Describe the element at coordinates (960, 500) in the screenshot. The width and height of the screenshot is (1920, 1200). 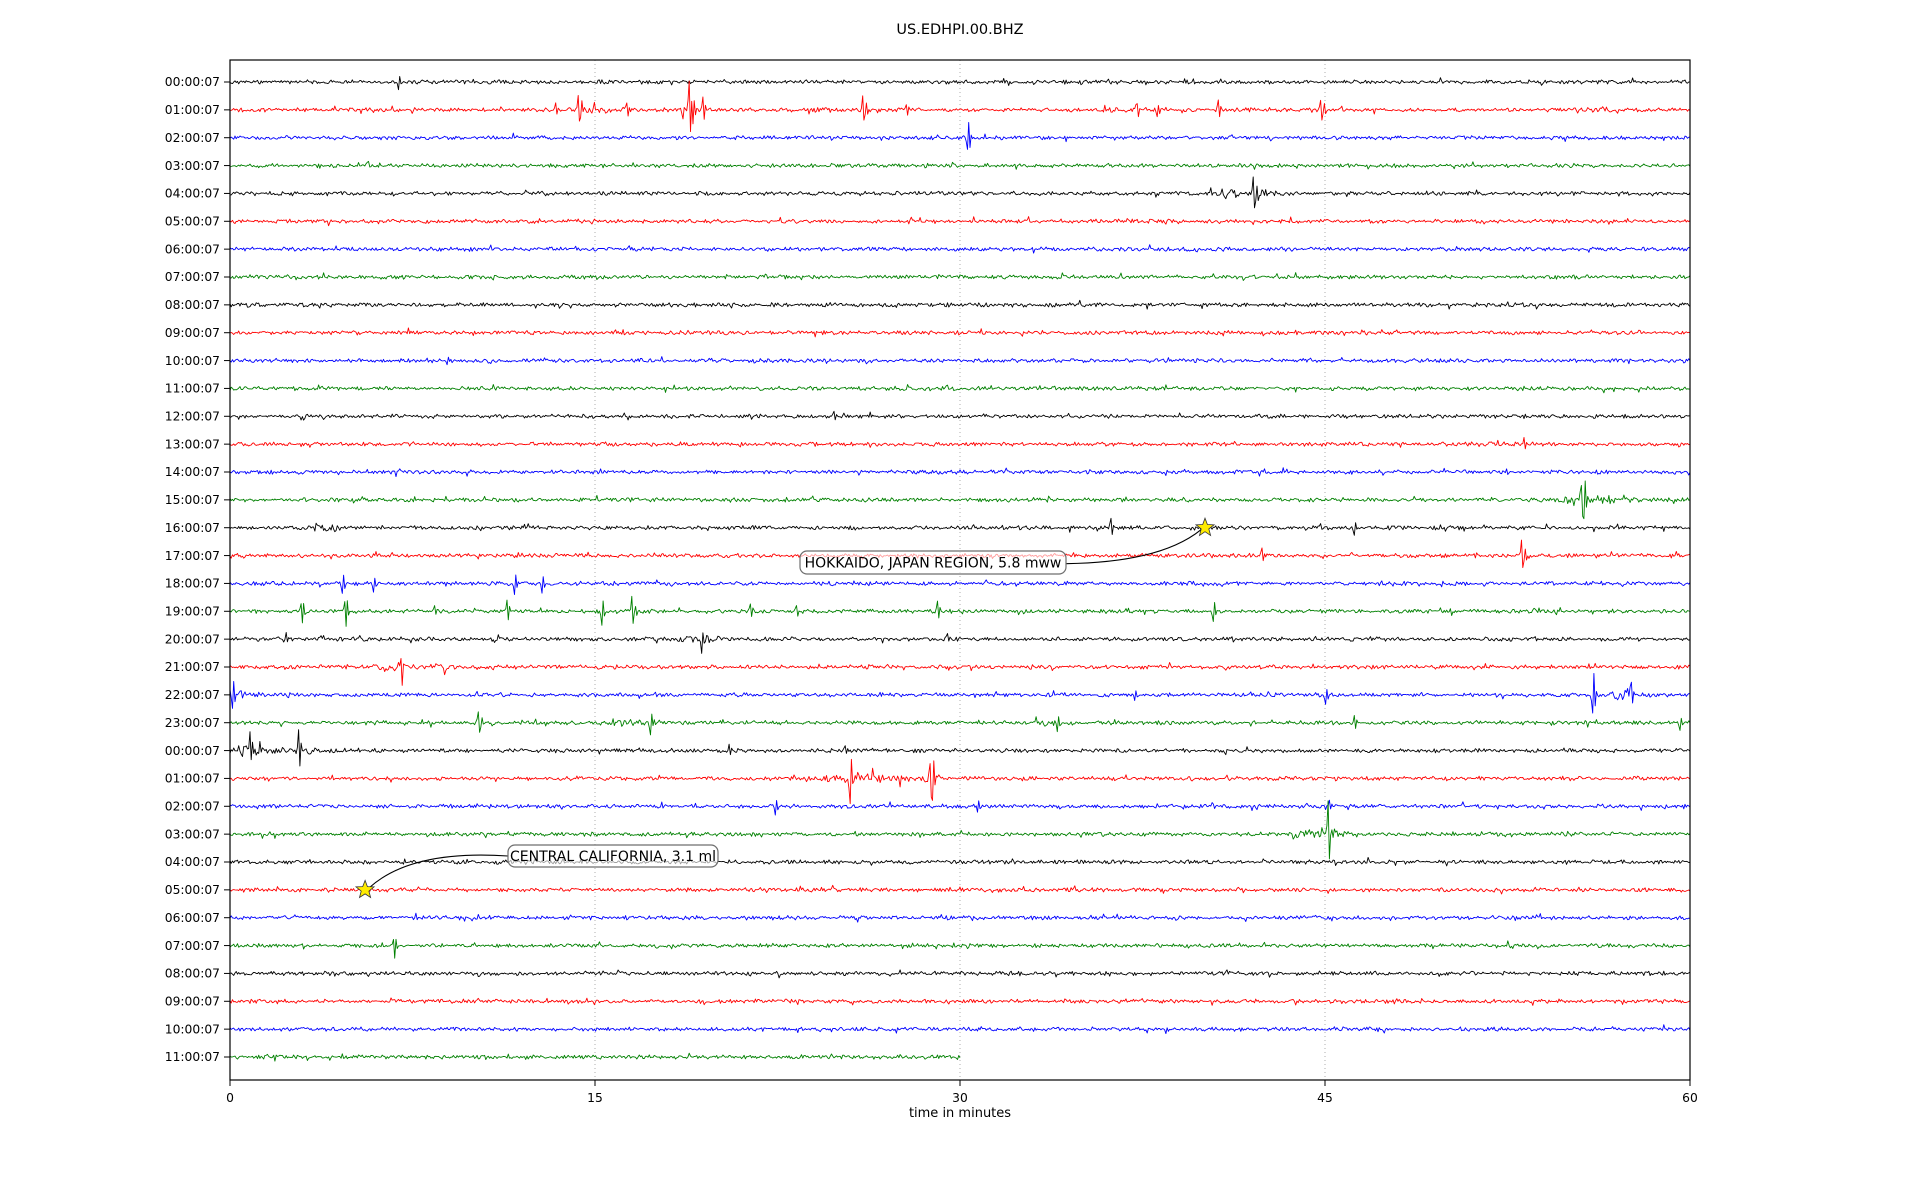
I see `trace-row-15-15:00:07` at that location.